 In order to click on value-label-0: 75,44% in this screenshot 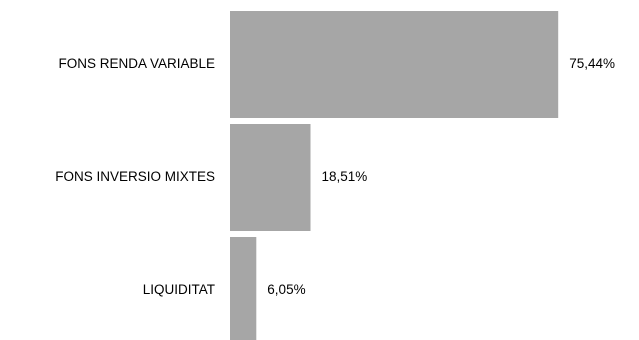, I will do `click(592, 63)`.